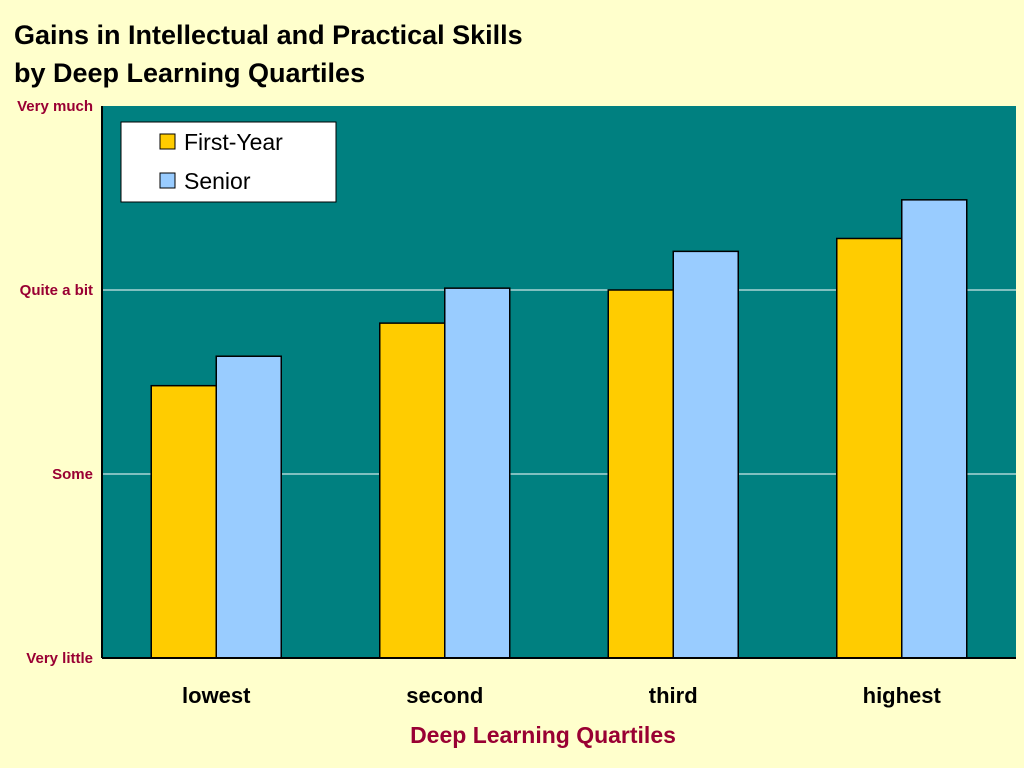 This screenshot has height=768, width=1024. I want to click on bar-first-year-lowest, so click(183, 521).